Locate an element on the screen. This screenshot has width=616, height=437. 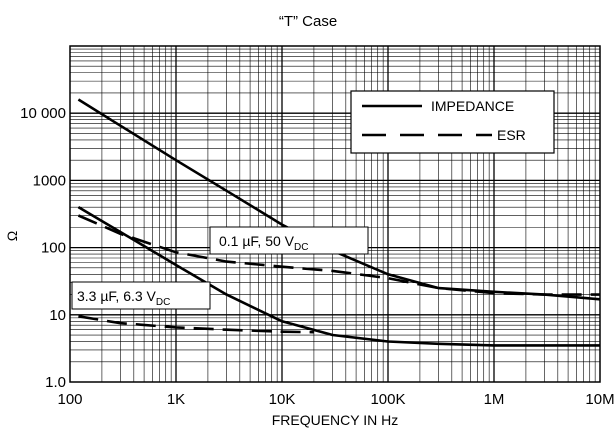
annotation-0p1uf: 0.1 µF, 50 VDC is located at coordinates (289, 240).